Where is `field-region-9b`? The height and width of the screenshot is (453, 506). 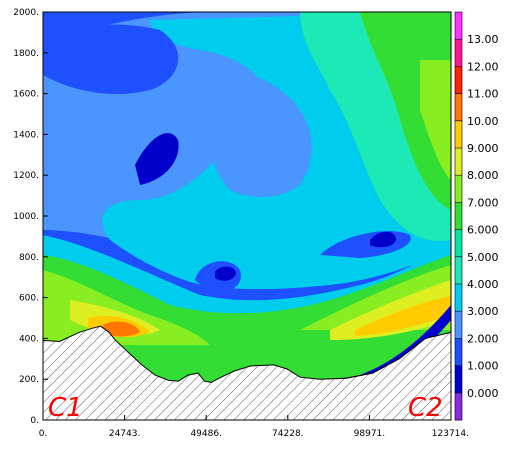 field-region-9b is located at coordinates (403, 316).